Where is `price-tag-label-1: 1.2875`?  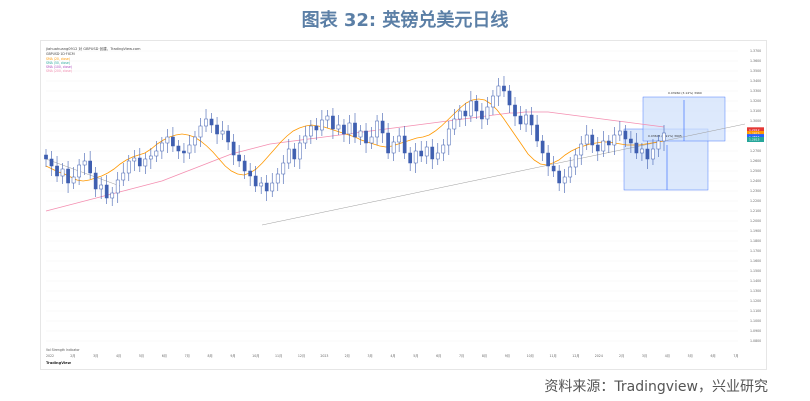
price-tag-label-1: 1.2875 is located at coordinates (754, 134).